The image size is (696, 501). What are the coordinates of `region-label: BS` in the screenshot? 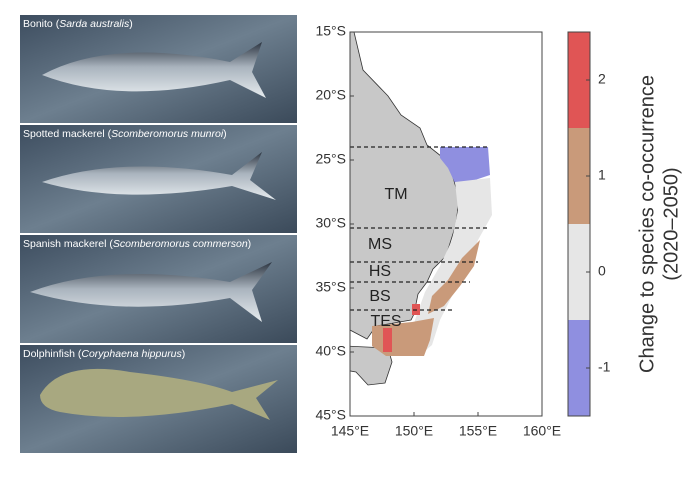 It's located at (379, 296).